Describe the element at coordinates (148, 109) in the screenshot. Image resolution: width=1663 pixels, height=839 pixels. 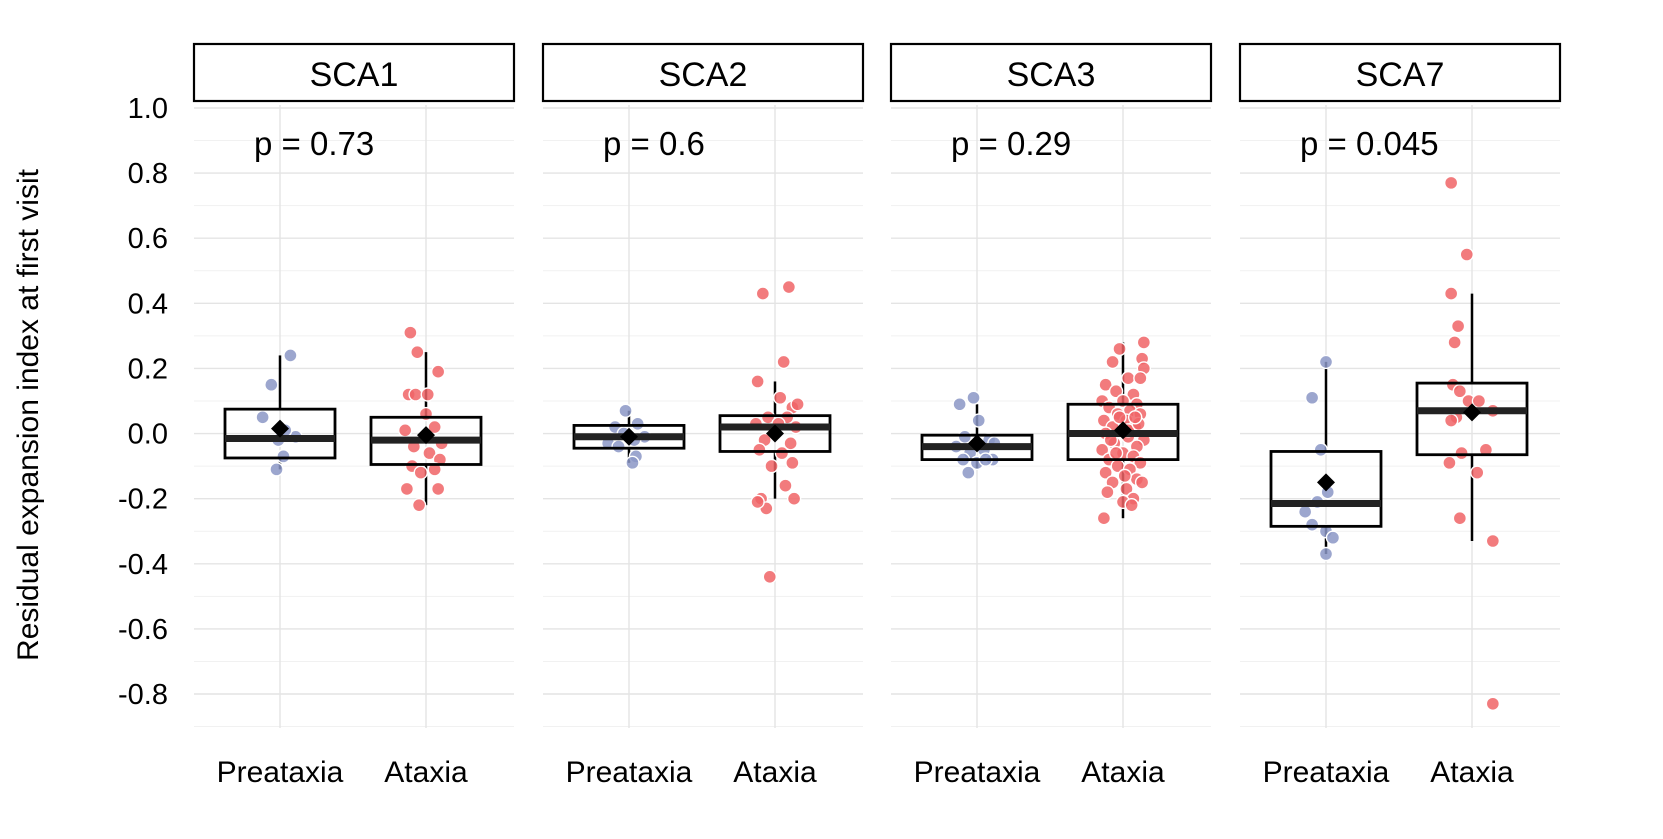
I see `y-tick-label: 1.0` at that location.